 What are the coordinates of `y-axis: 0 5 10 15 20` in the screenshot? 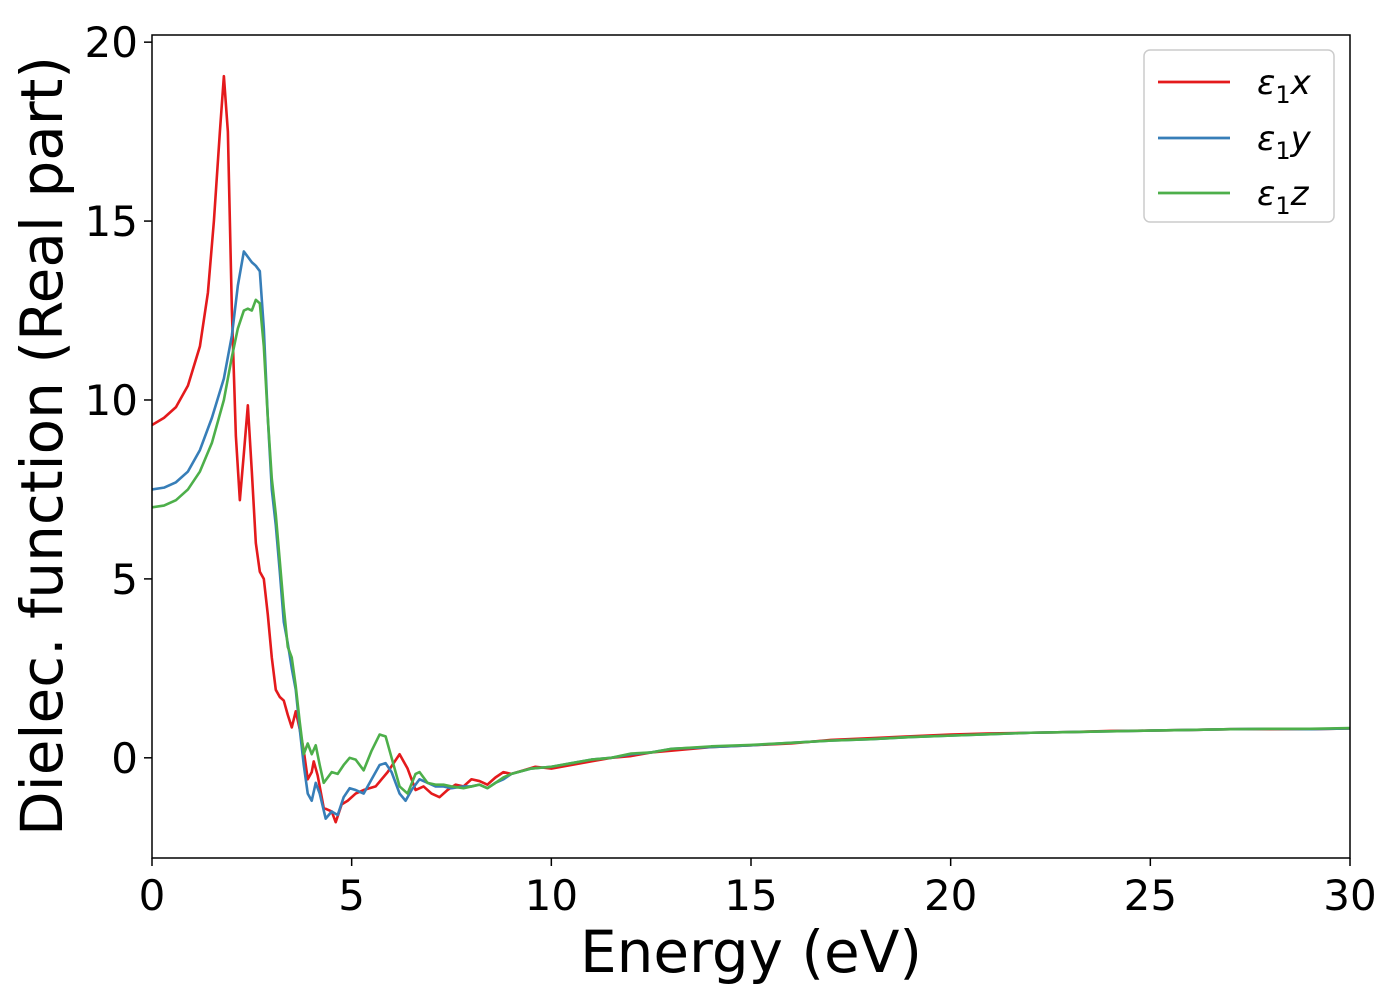 It's located at (118, 400).